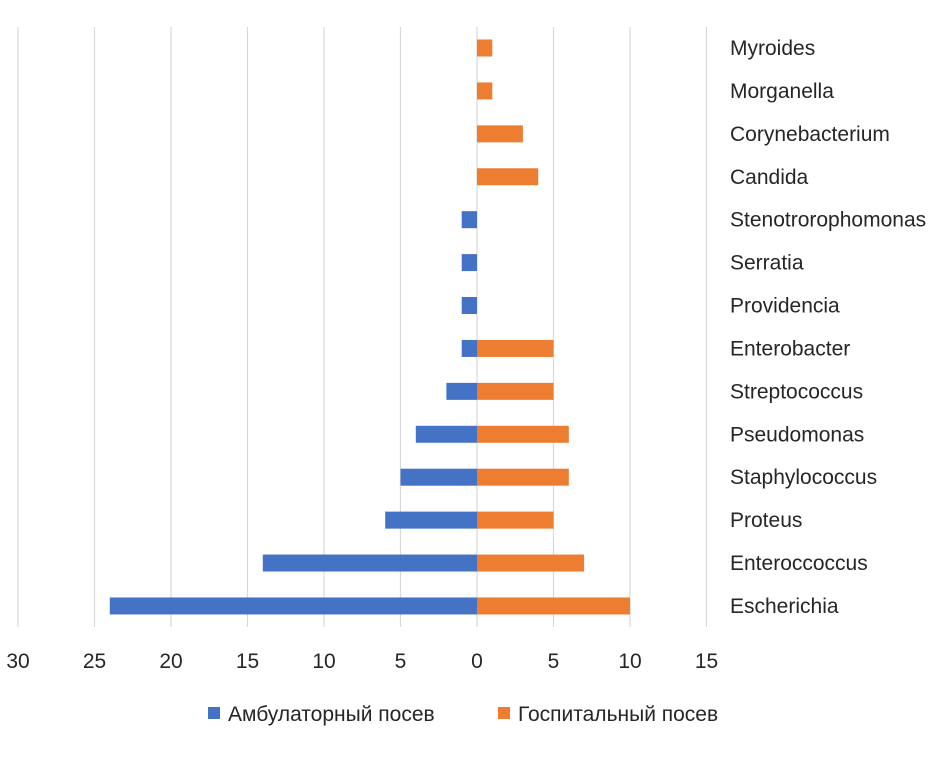  Describe the element at coordinates (782, 91) in the screenshot. I see `category-label: Morganella` at that location.